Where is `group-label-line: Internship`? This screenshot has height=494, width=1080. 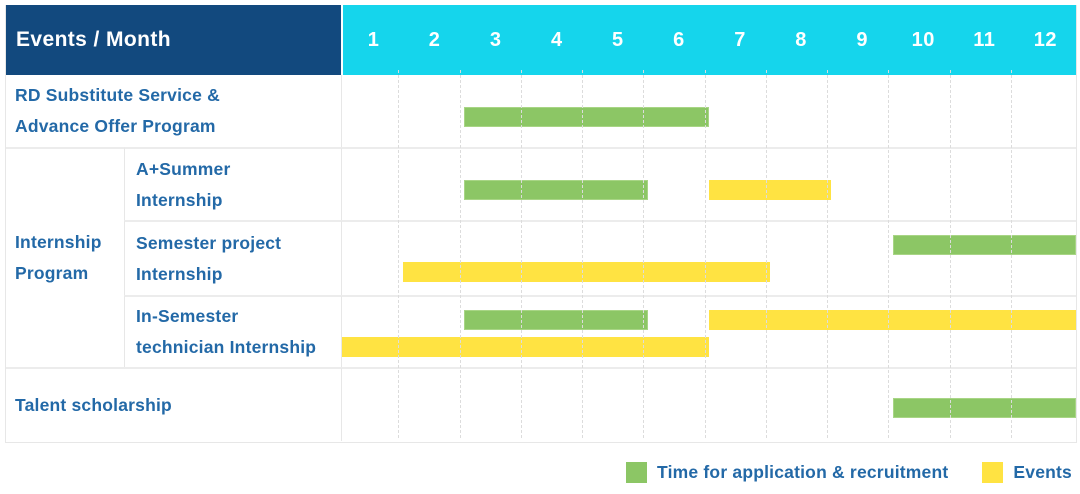
group-label-line: Internship is located at coordinates (58, 242).